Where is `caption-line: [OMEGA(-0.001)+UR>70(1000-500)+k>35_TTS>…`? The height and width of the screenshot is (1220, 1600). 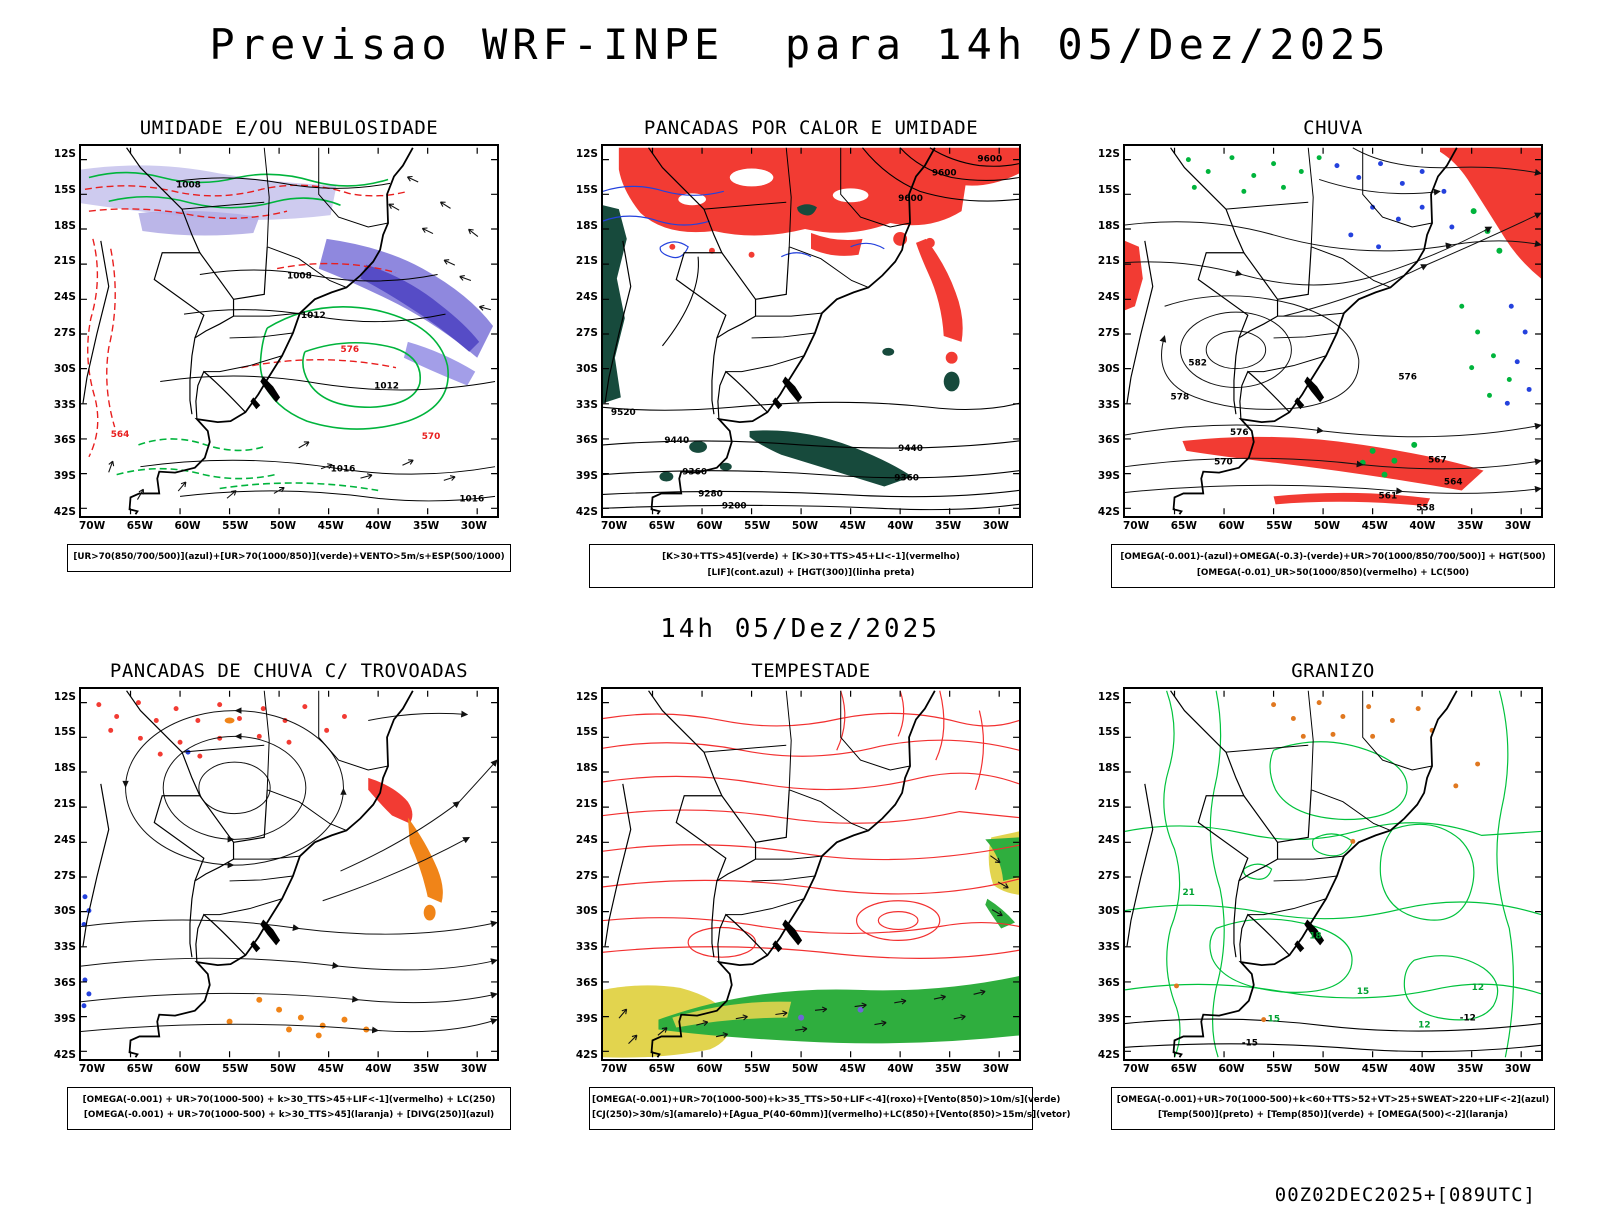
caption-line: [OMEGA(-0.001)+UR>70(1000-500)+k>35_TTS>… is located at coordinates (826, 1099).